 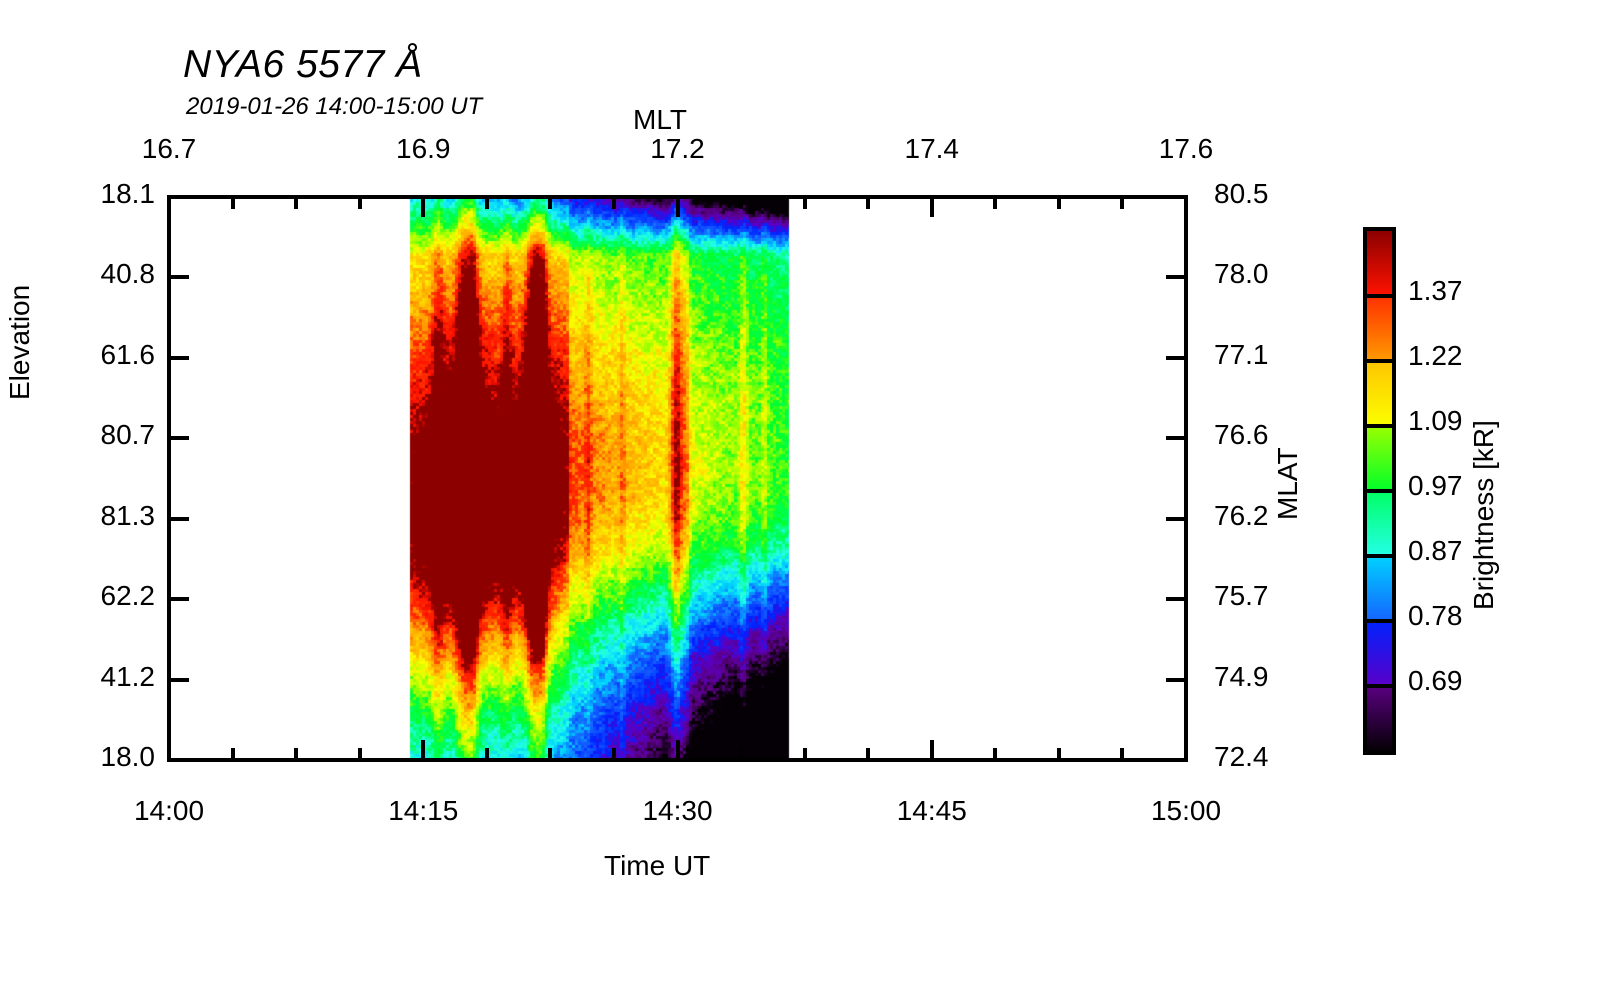 I want to click on colorbar-tick-label: 1.09, so click(x=1435, y=420).